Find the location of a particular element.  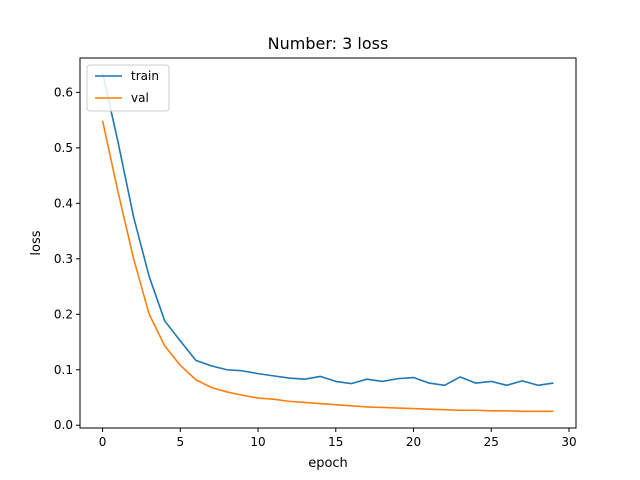

x-axis-label: epoch is located at coordinates (328, 463).